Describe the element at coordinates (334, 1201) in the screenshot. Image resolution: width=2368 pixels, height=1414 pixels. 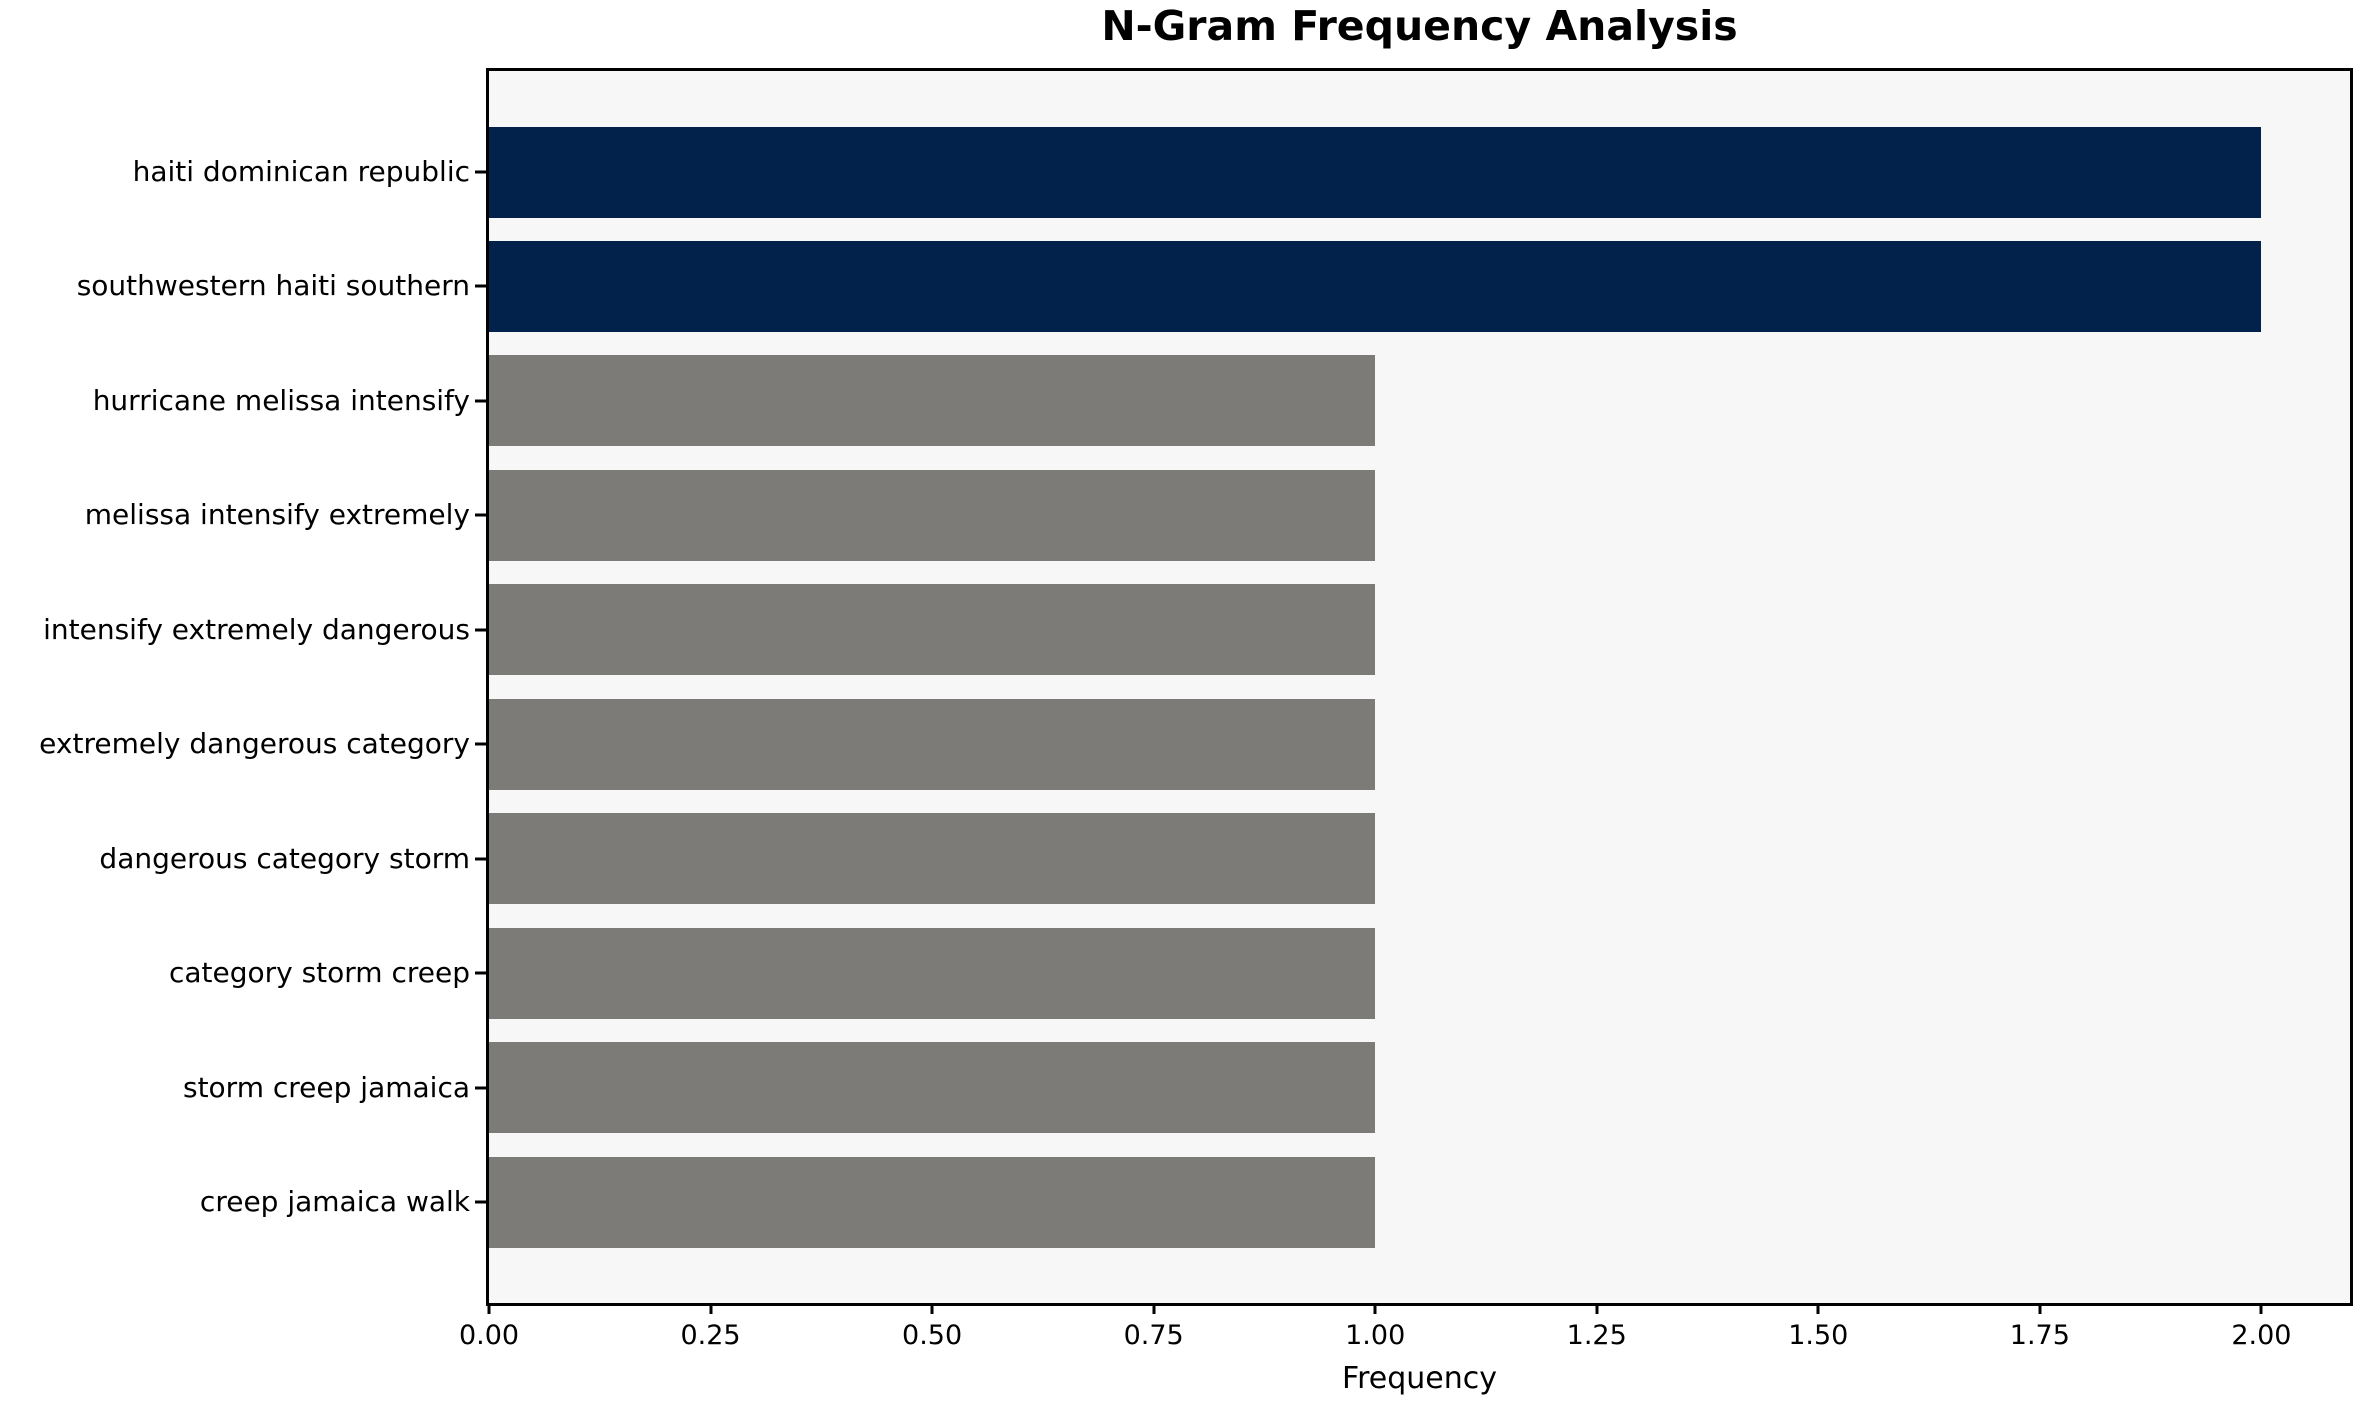
I see `y-tick-label: creep jamaica walk` at that location.